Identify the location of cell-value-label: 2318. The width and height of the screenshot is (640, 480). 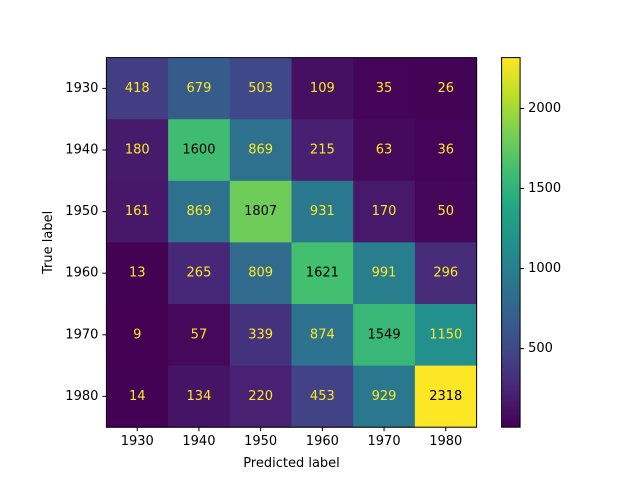
(445, 396).